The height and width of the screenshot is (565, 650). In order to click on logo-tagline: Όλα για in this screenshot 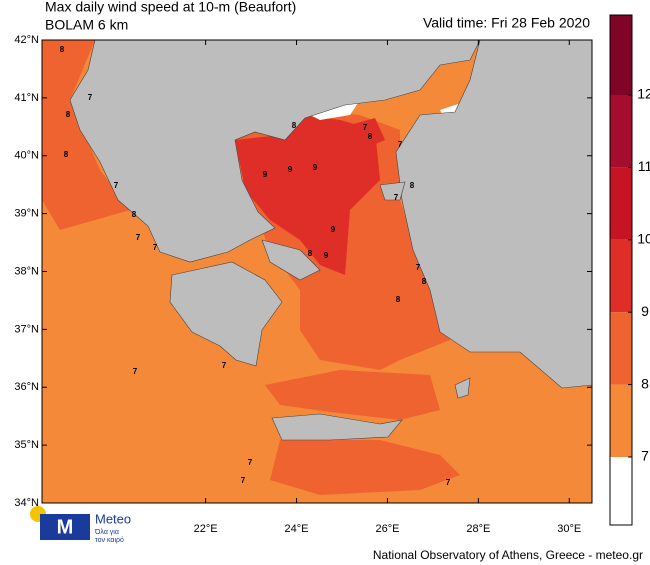, I will do `click(106, 532)`.